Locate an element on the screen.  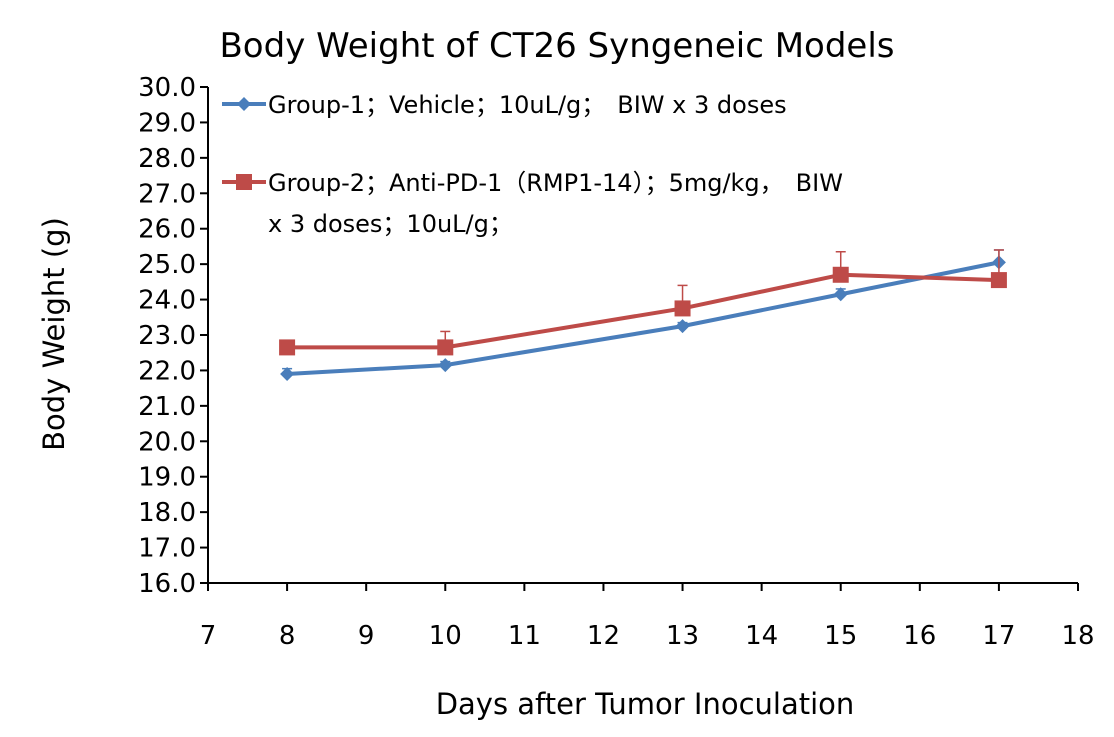
y-axis-label: Body Weight (g) is located at coordinates (54, 334).